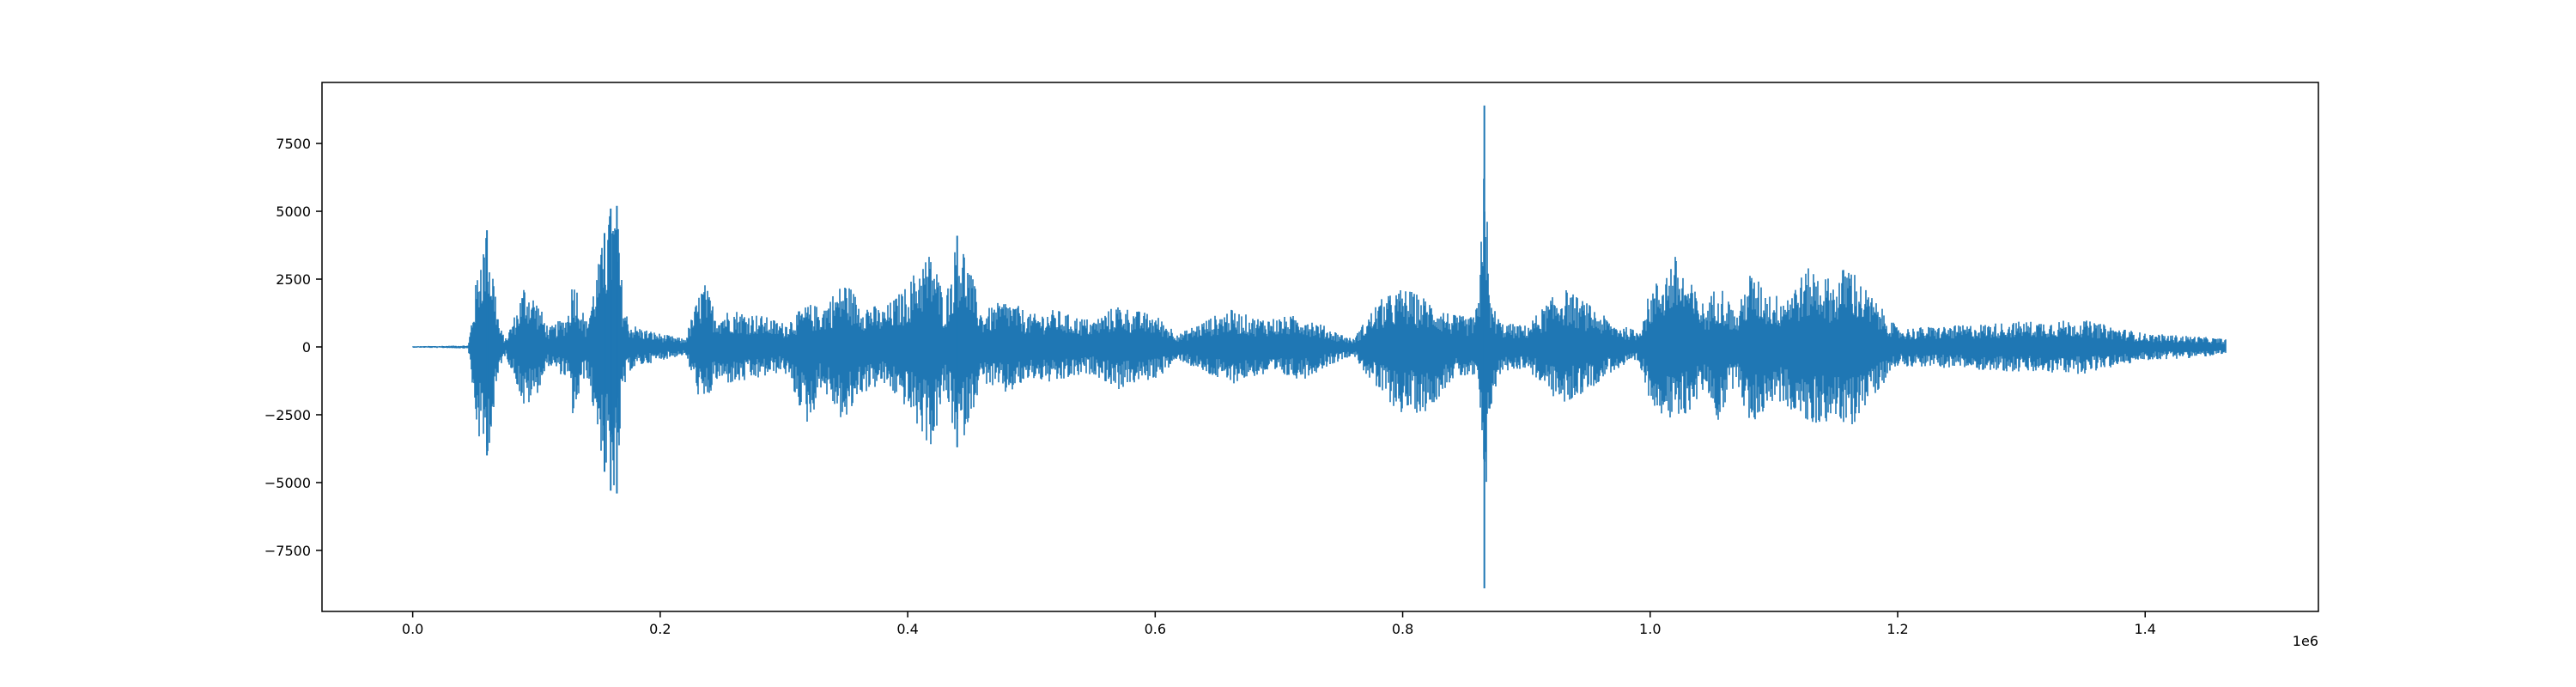 This screenshot has height=687, width=2576. I want to click on x-tick-label: 0.4, so click(907, 629).